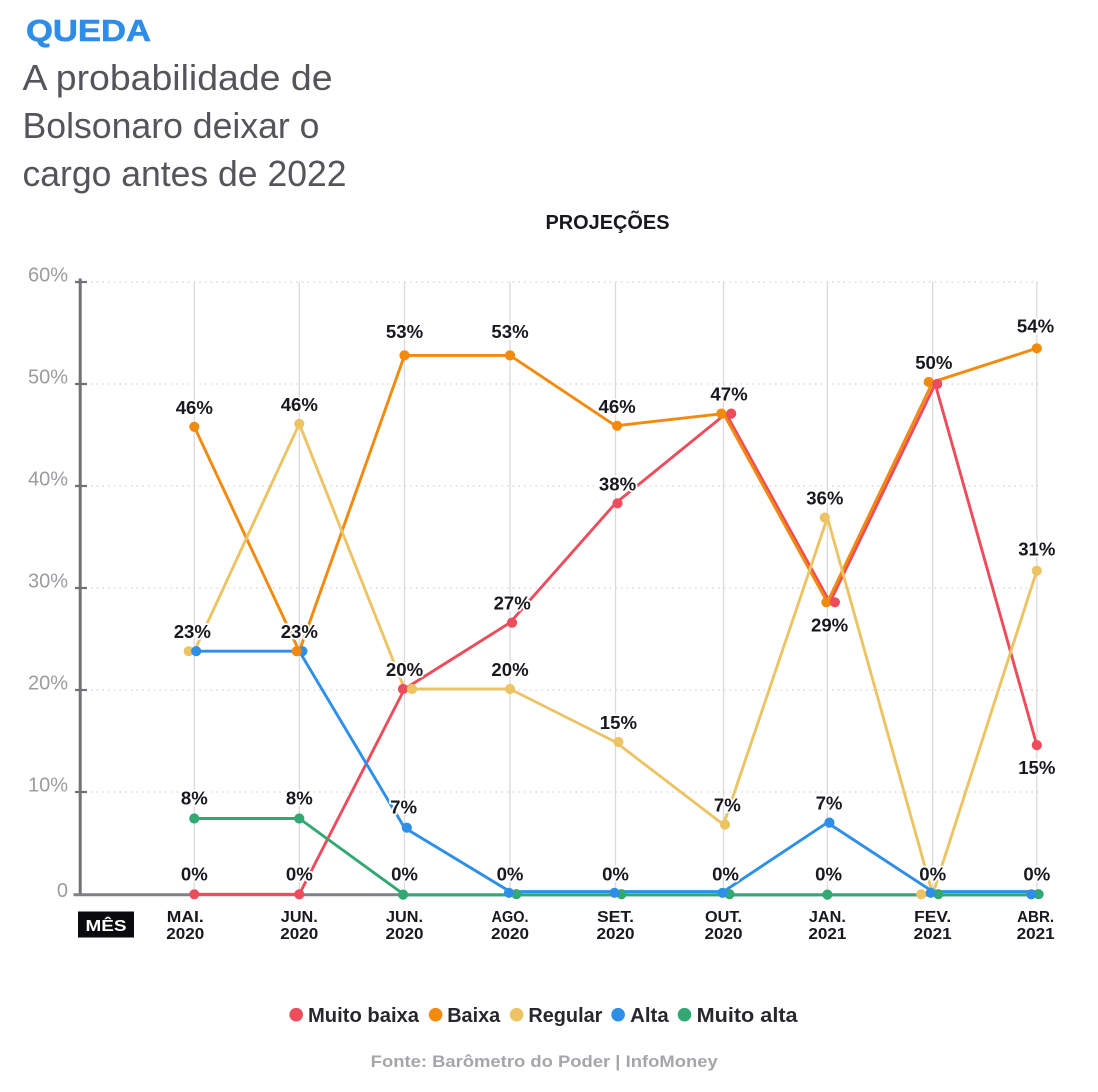 The height and width of the screenshot is (1092, 1098). What do you see at coordinates (729, 394) in the screenshot?
I see `svg-text: 47%` at bounding box center [729, 394].